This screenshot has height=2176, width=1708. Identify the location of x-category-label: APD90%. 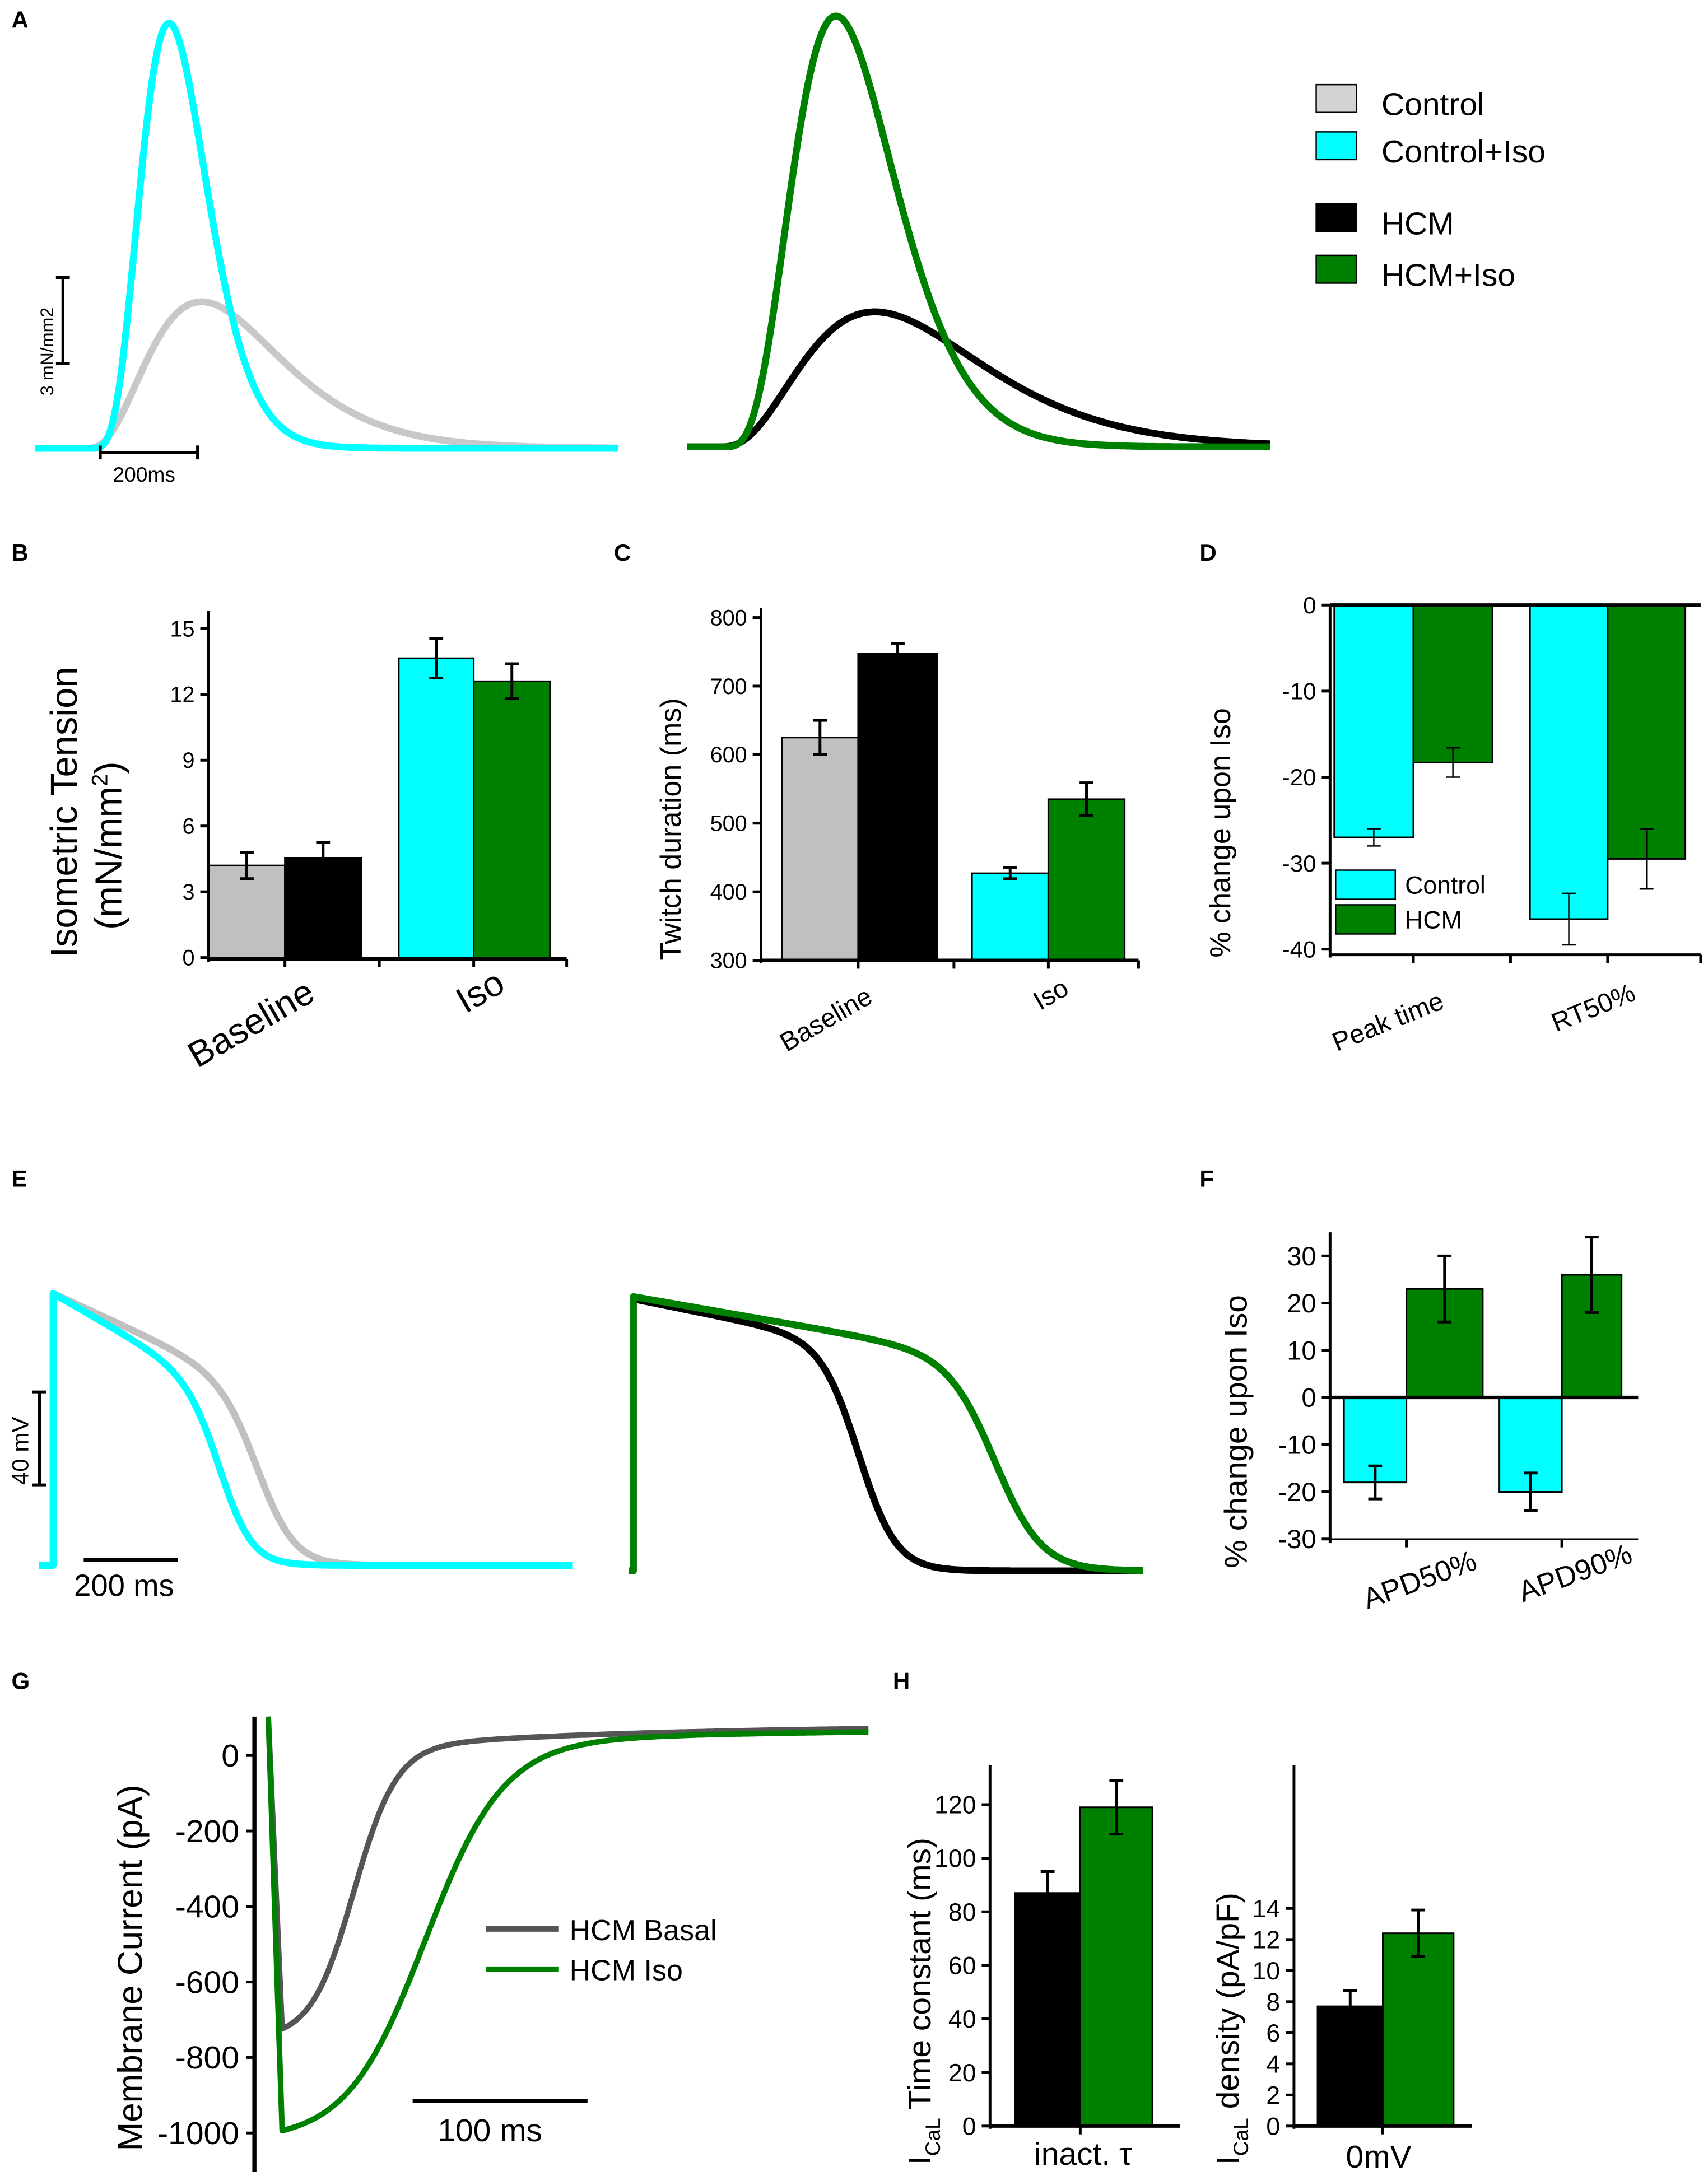
(1575, 1573).